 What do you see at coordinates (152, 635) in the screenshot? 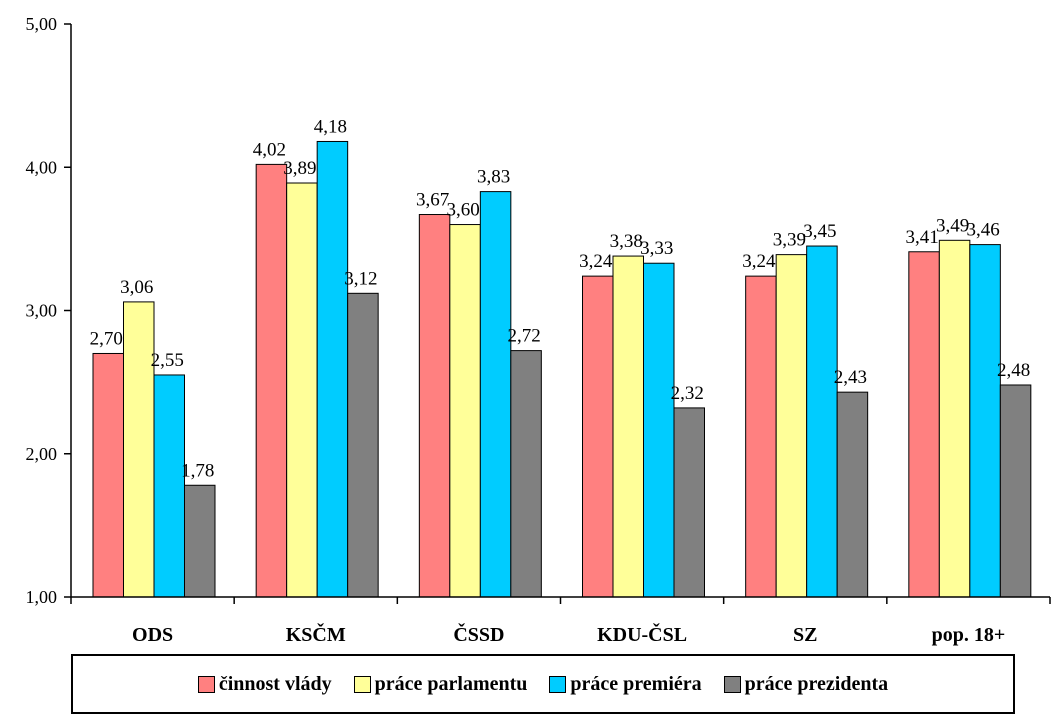
I see `x-category-label: ODS` at bounding box center [152, 635].